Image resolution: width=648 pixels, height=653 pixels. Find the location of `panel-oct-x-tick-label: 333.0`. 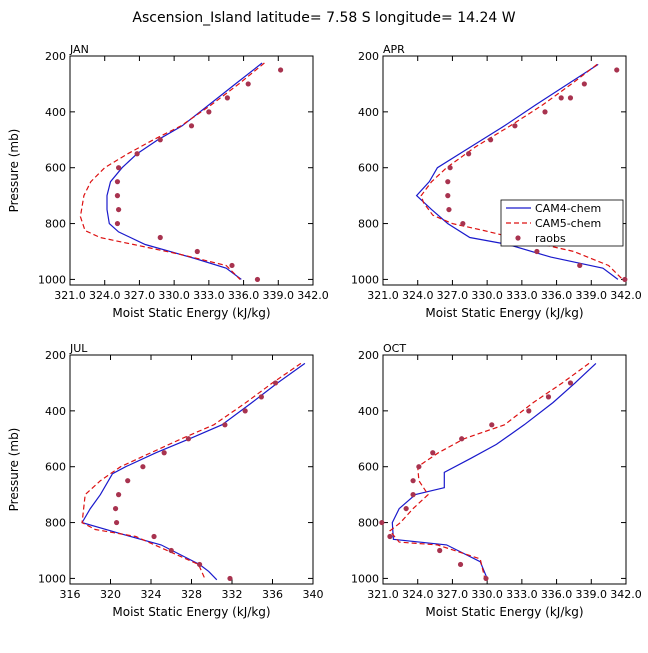

panel-oct-x-tick-label: 333.0 is located at coordinates (522, 594).